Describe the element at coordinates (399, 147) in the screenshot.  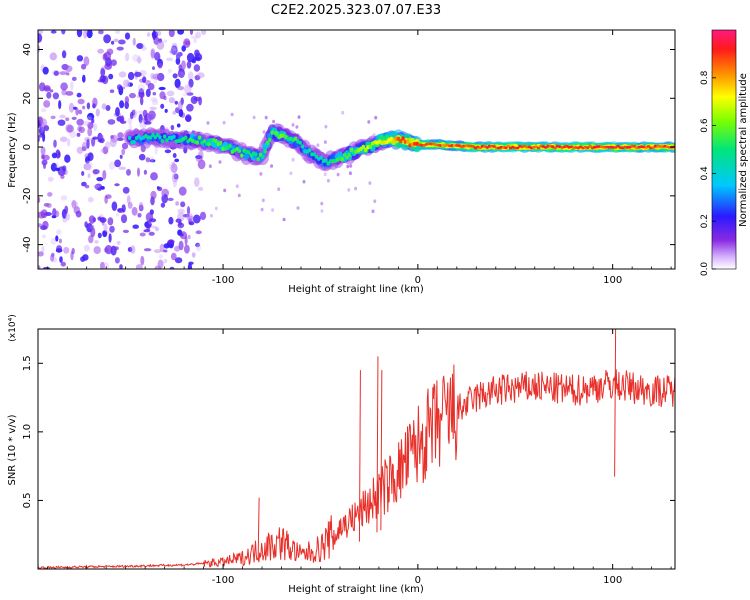
I see `spectrogram-ridge` at that location.